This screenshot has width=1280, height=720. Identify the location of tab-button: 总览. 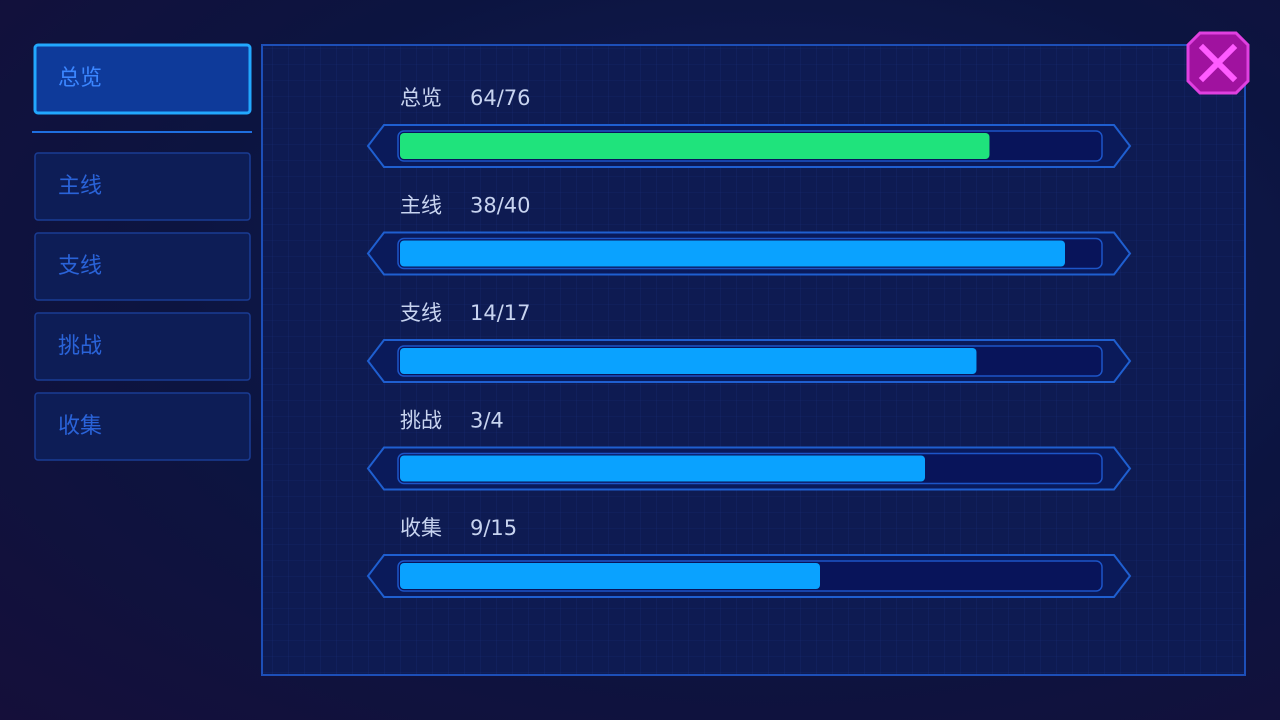
(142, 79).